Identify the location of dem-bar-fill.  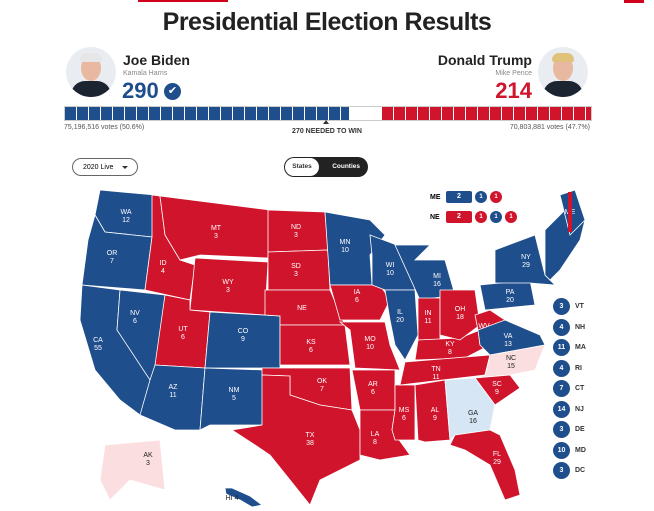
(207, 113).